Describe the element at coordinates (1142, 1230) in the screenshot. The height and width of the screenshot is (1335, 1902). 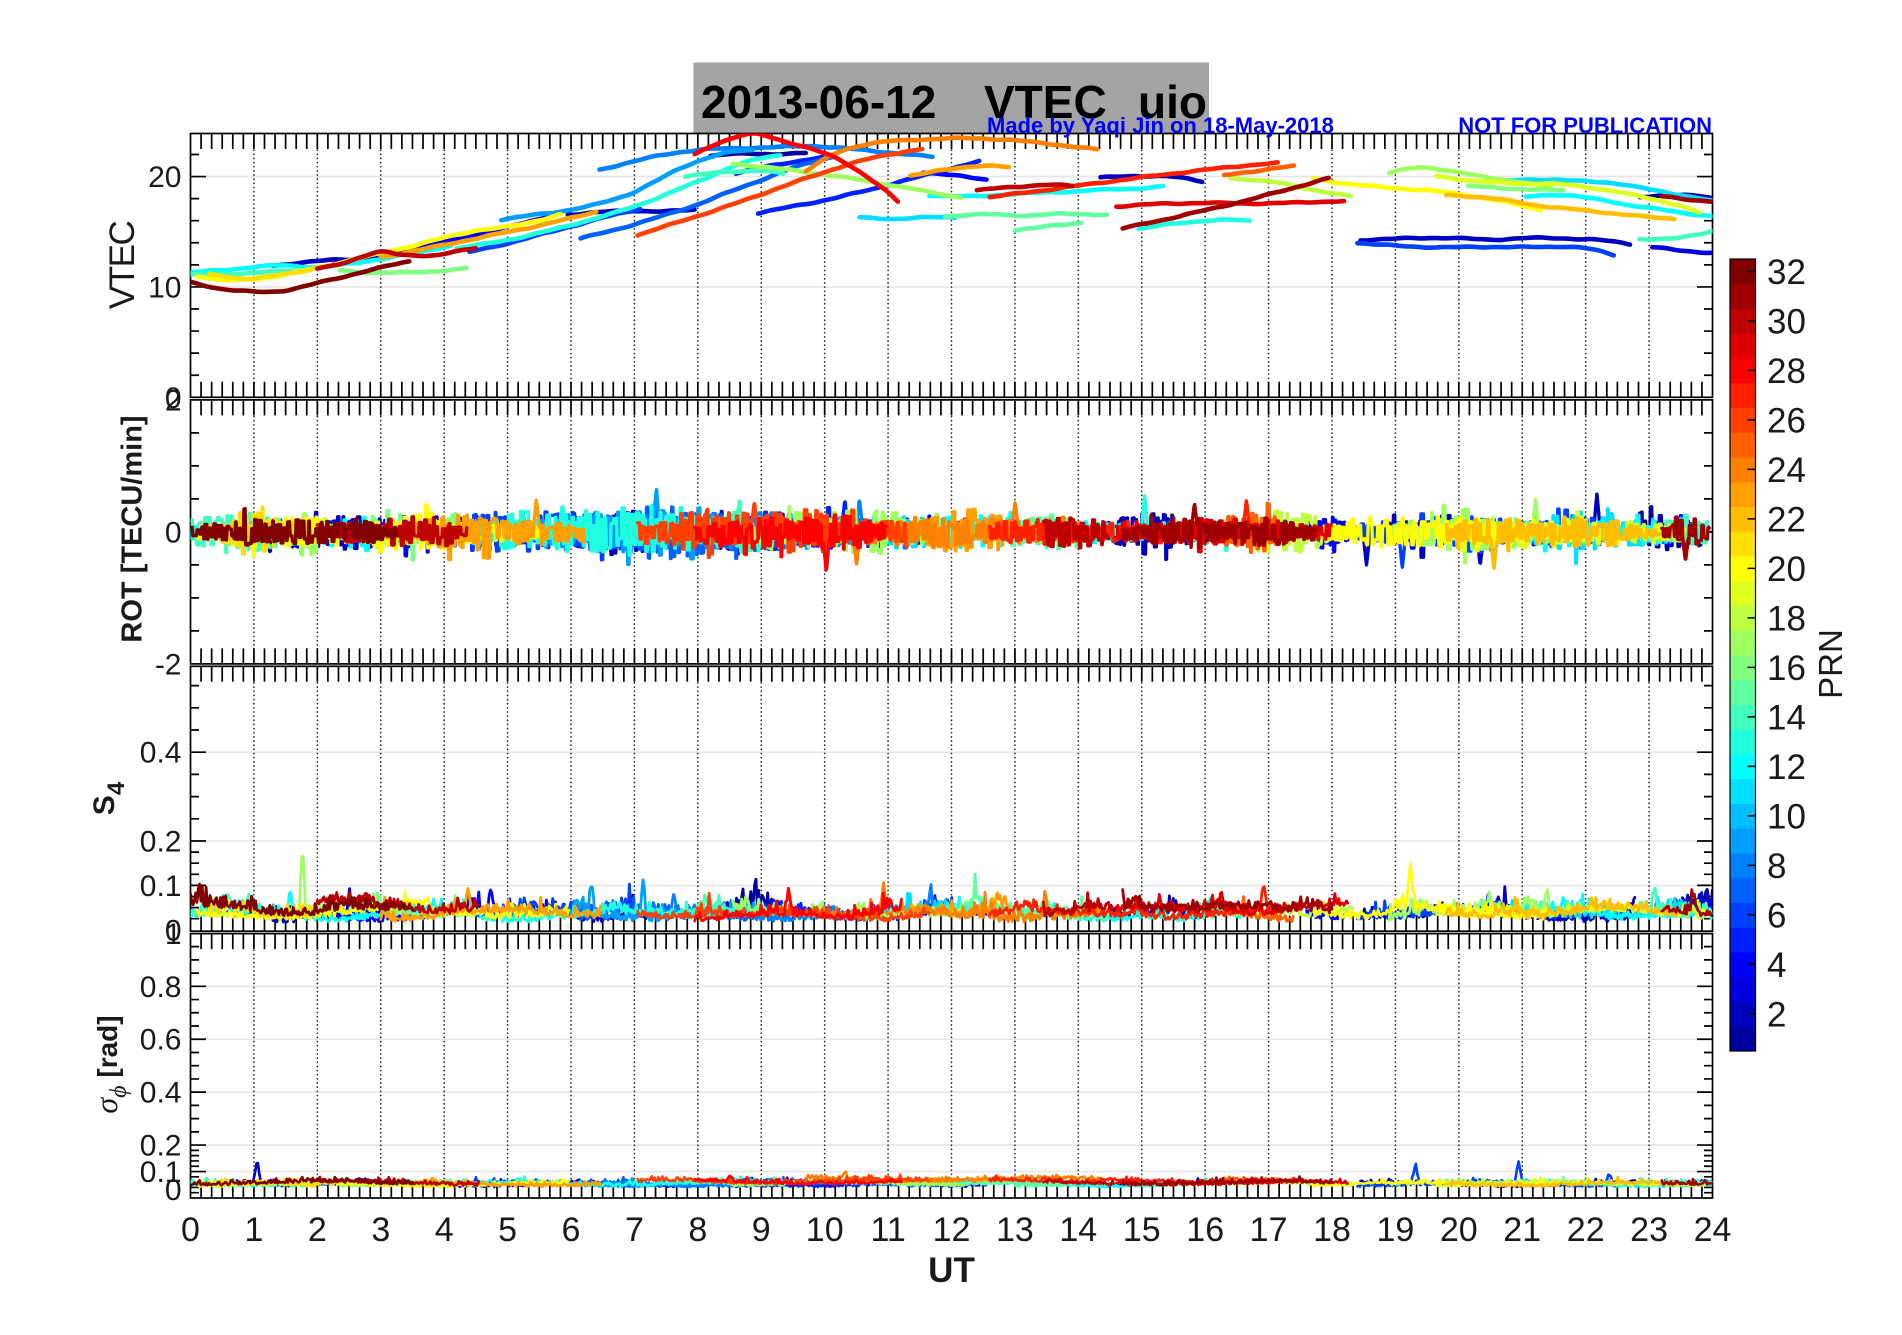
I see `svg-text: 15` at that location.